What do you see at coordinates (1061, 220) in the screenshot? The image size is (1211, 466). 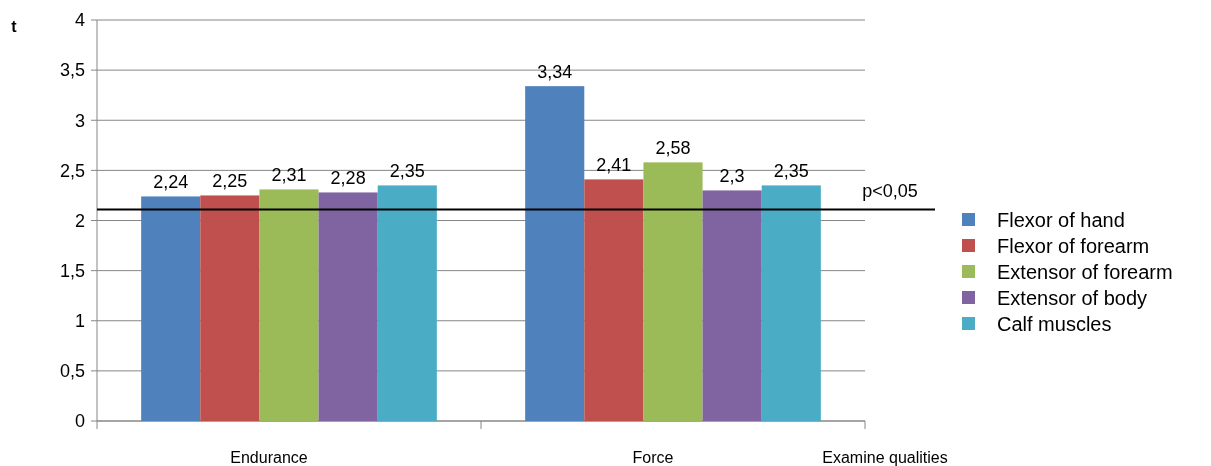 I see `legend-label: Flexor of hand` at bounding box center [1061, 220].